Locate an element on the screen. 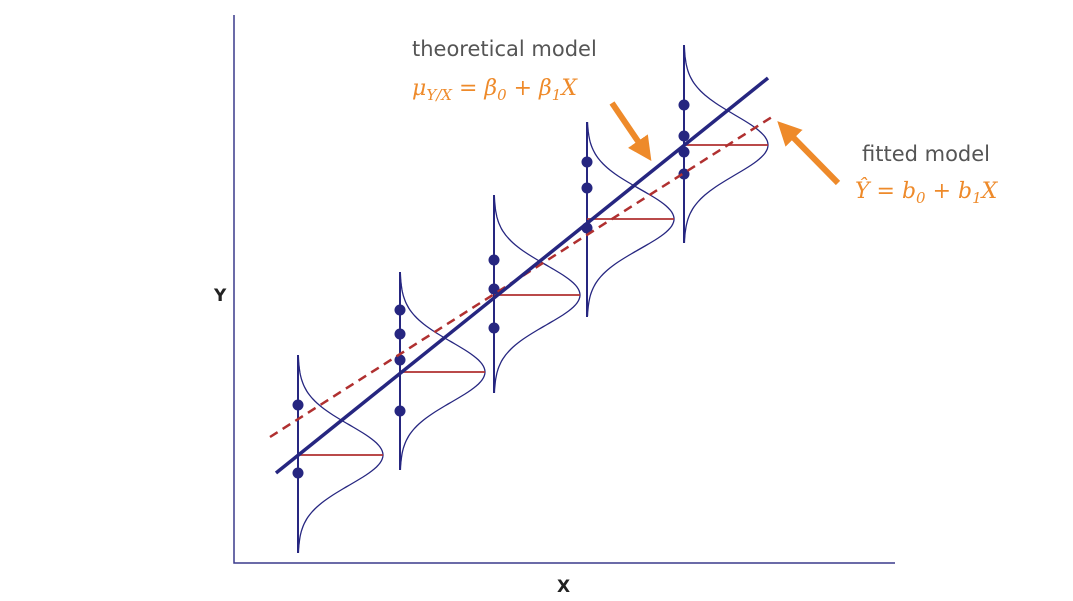 This screenshot has height=601, width=1073. fitted-formula: Ŷ = b0 + b1X is located at coordinates (927, 192).